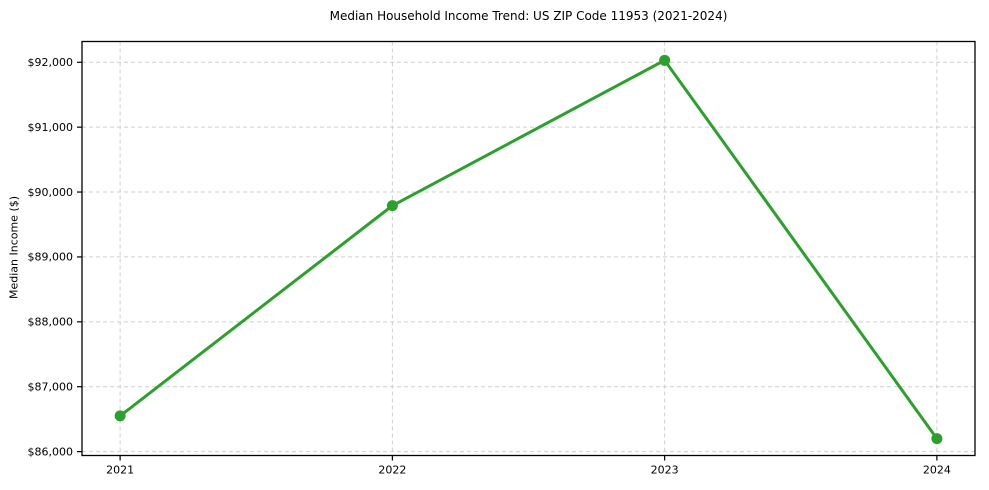 The height and width of the screenshot is (490, 989). Describe the element at coordinates (51, 322) in the screenshot. I see `y-tick-label: $88,000` at that location.